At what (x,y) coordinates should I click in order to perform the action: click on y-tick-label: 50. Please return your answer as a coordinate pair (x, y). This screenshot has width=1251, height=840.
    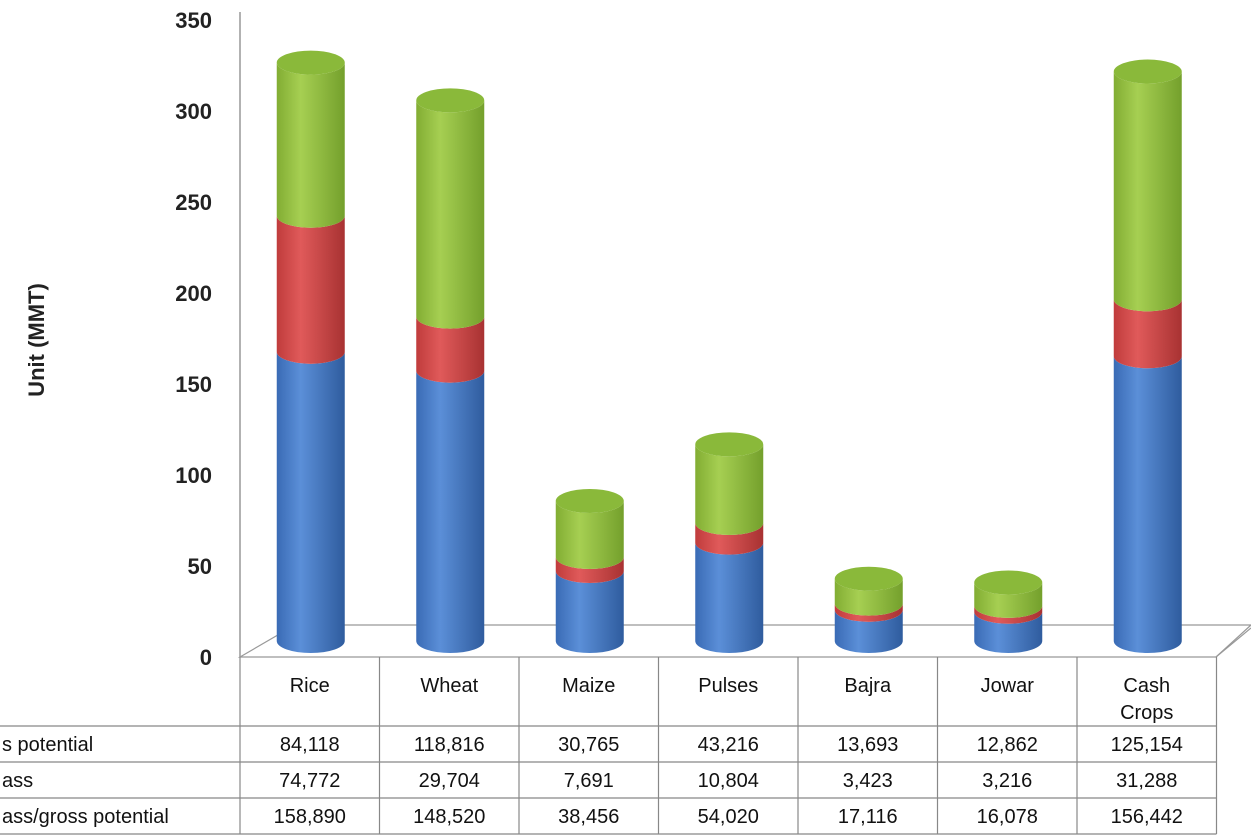
    Looking at the image, I should click on (200, 566).